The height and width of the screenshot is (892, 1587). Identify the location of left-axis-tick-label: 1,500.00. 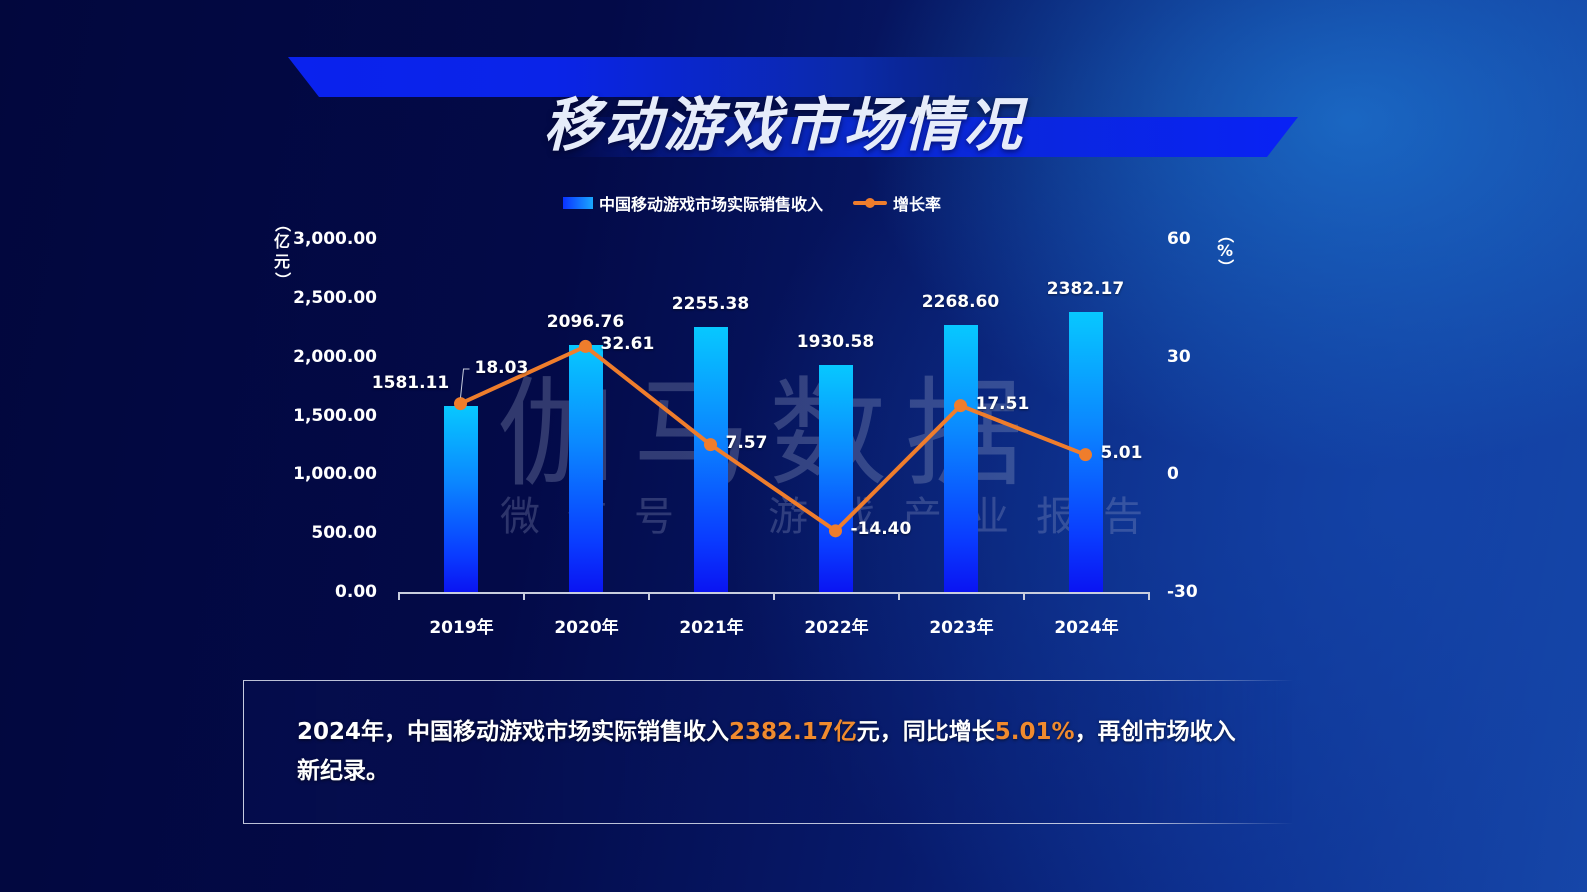
(335, 416).